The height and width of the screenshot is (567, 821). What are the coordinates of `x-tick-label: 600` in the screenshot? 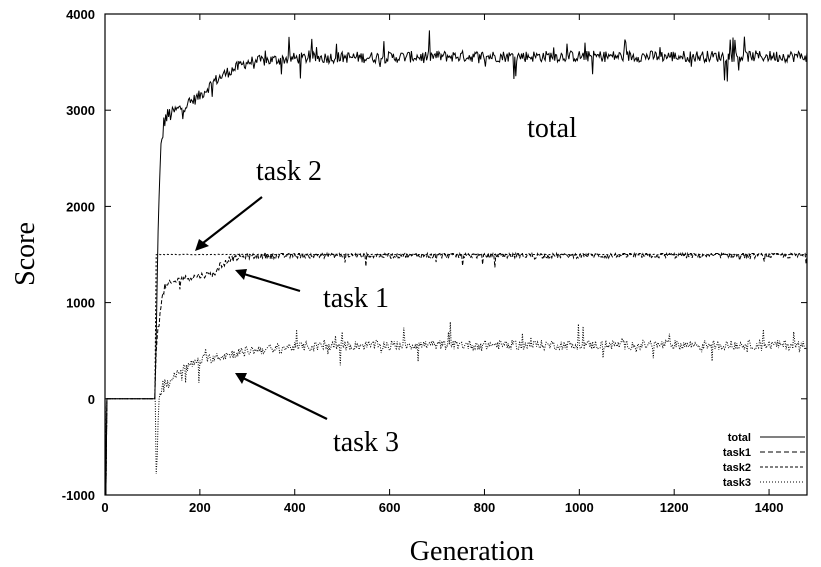 It's located at (390, 507).